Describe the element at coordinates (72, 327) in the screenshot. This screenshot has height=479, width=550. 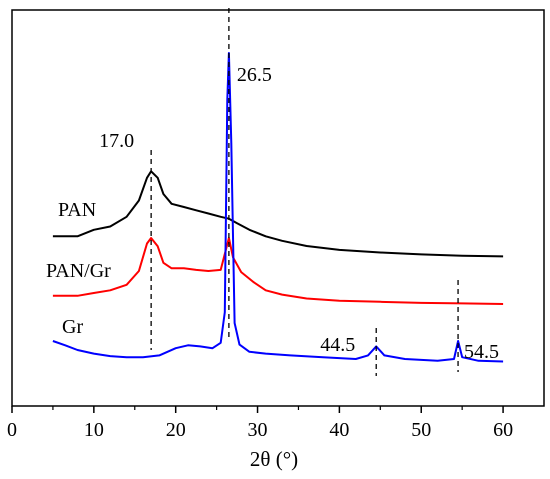
I see `series-label-gr: Gr` at that location.